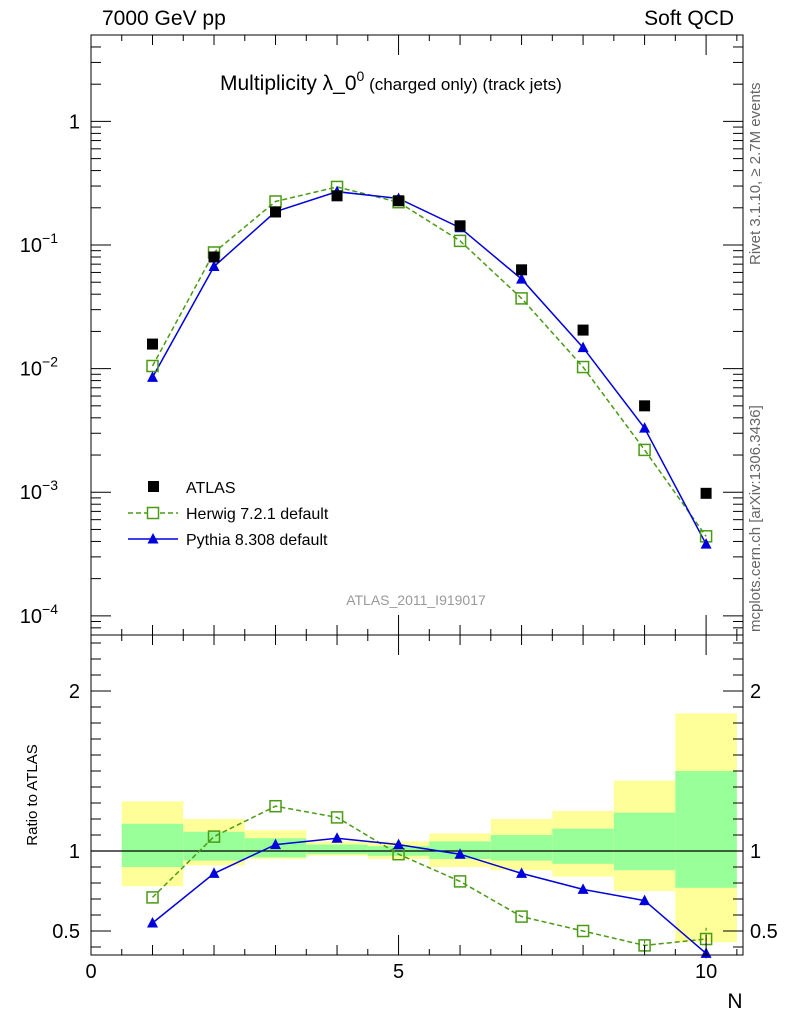 Image resolution: width=786 pixels, height=1024 pixels. I want to click on header-energy-label: 7000 GeV pp, so click(164, 18).